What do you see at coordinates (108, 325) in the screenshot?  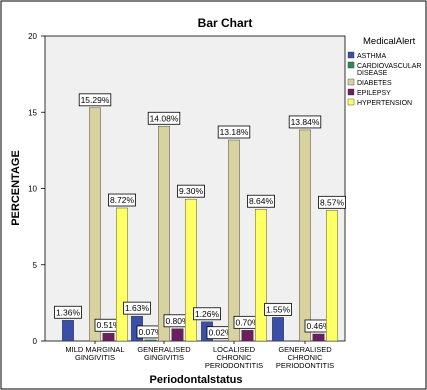 I see `data-label: 0.51%` at bounding box center [108, 325].